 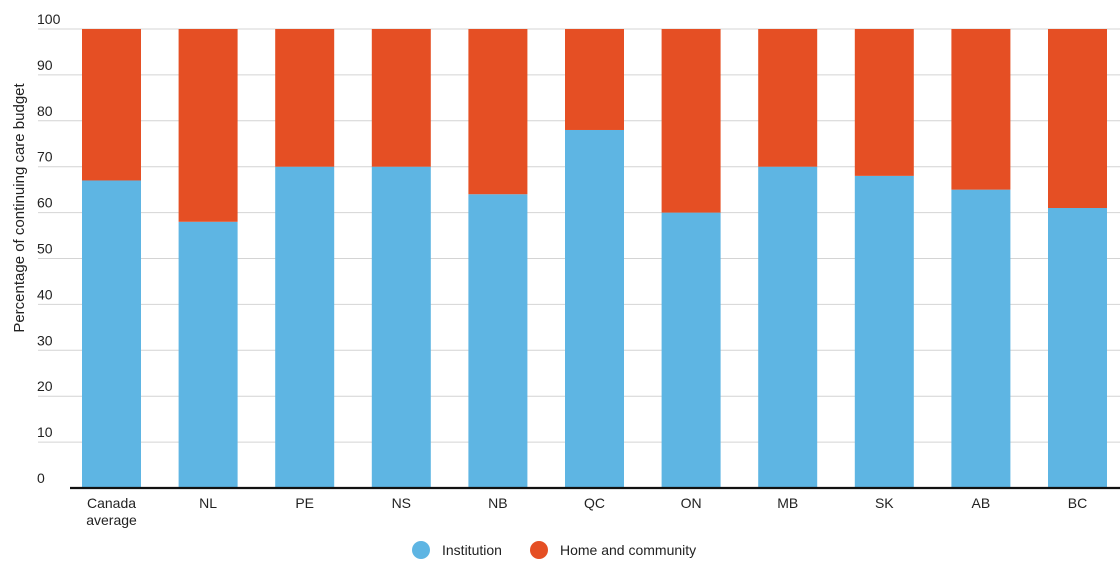 I want to click on legend: Institution Home and community, so click(x=554, y=550).